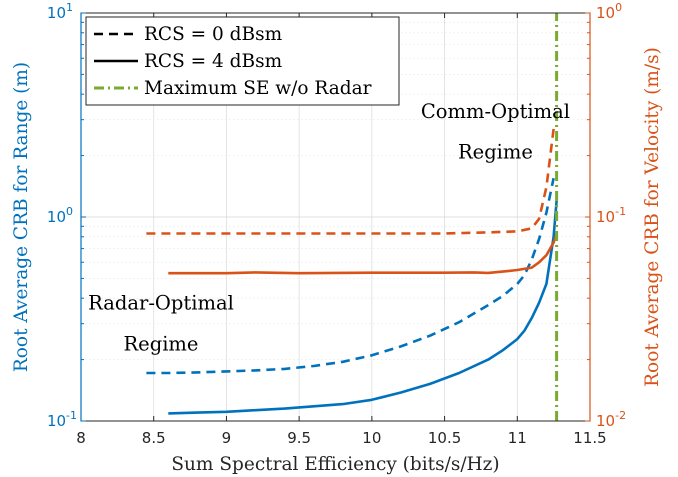 The width and height of the screenshot is (678, 477). What do you see at coordinates (299, 438) in the screenshot?
I see `x-tick-label: 9.5` at bounding box center [299, 438].